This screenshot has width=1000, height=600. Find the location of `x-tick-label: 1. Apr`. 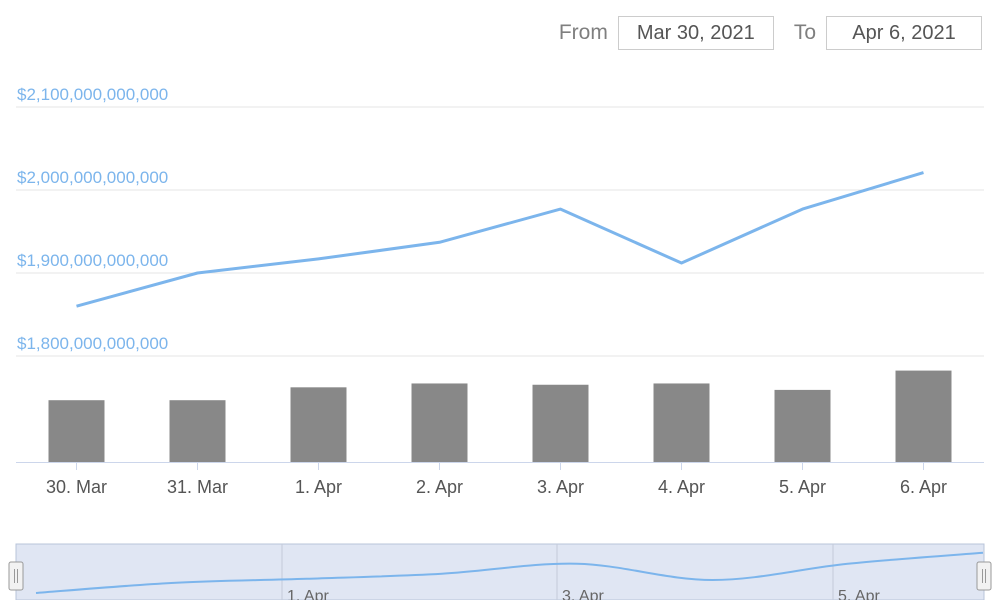

x-tick-label: 1. Apr is located at coordinates (318, 487).